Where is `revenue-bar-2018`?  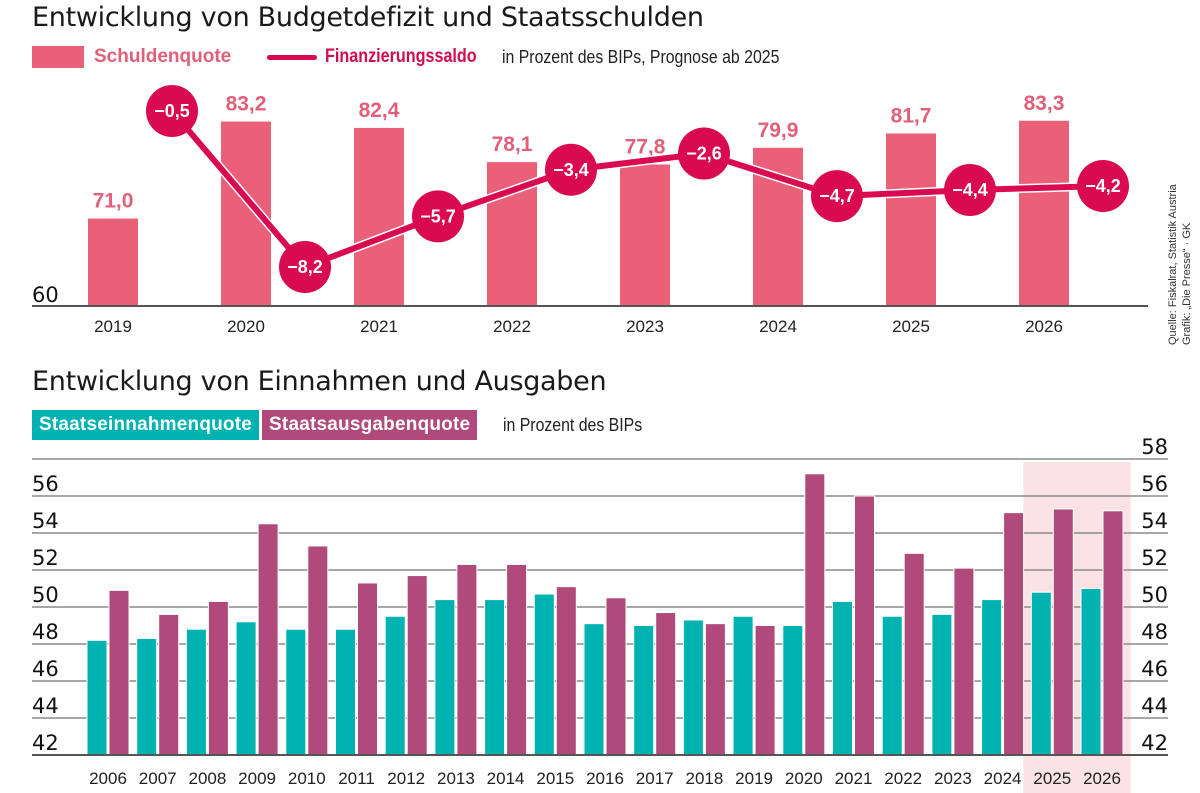 revenue-bar-2018 is located at coordinates (693, 687).